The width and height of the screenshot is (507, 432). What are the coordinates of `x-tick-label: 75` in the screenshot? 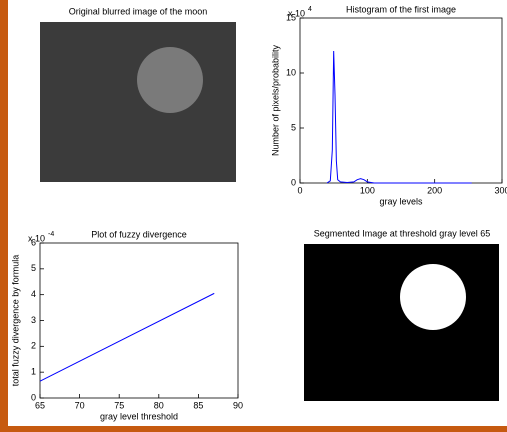 It's located at (119, 405).